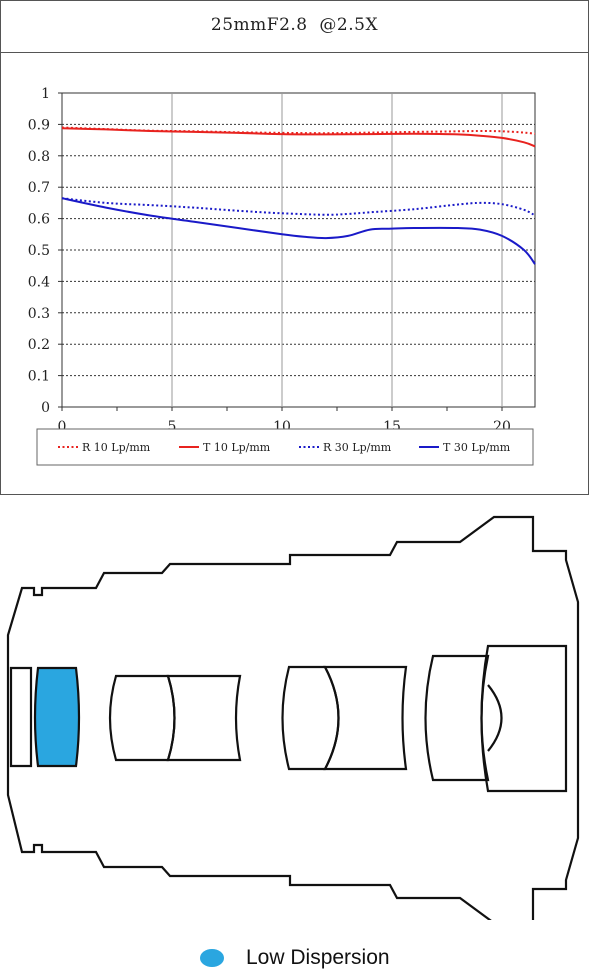 The width and height of the screenshot is (590, 980). I want to click on x-tick-label: 5, so click(172, 427).